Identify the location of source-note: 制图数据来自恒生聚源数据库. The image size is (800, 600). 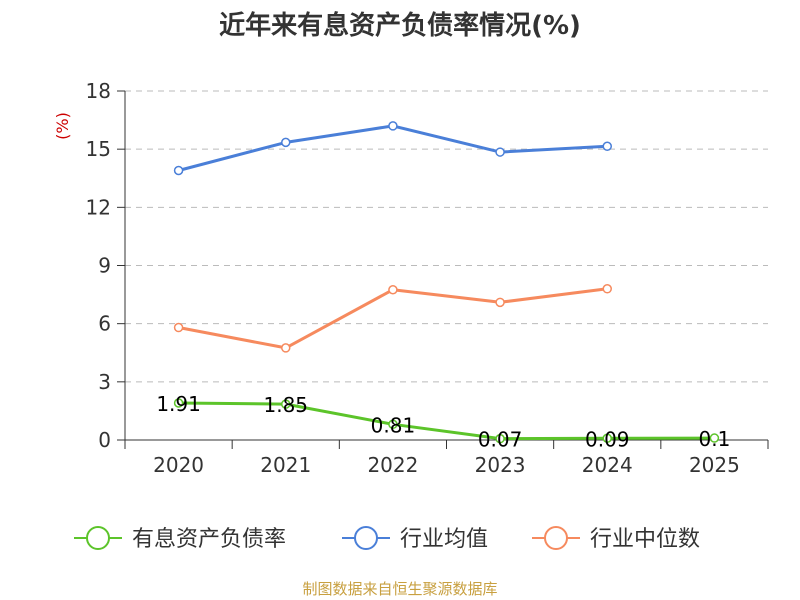
(399, 589).